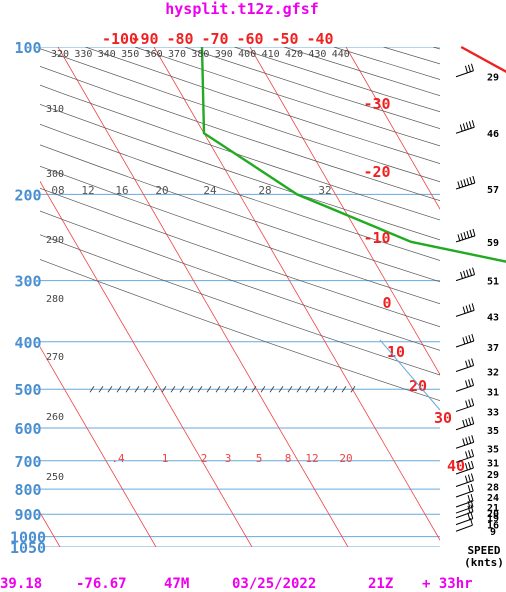  What do you see at coordinates (98, 446) in the screenshot?
I see `isotherm-line` at bounding box center [98, 446].